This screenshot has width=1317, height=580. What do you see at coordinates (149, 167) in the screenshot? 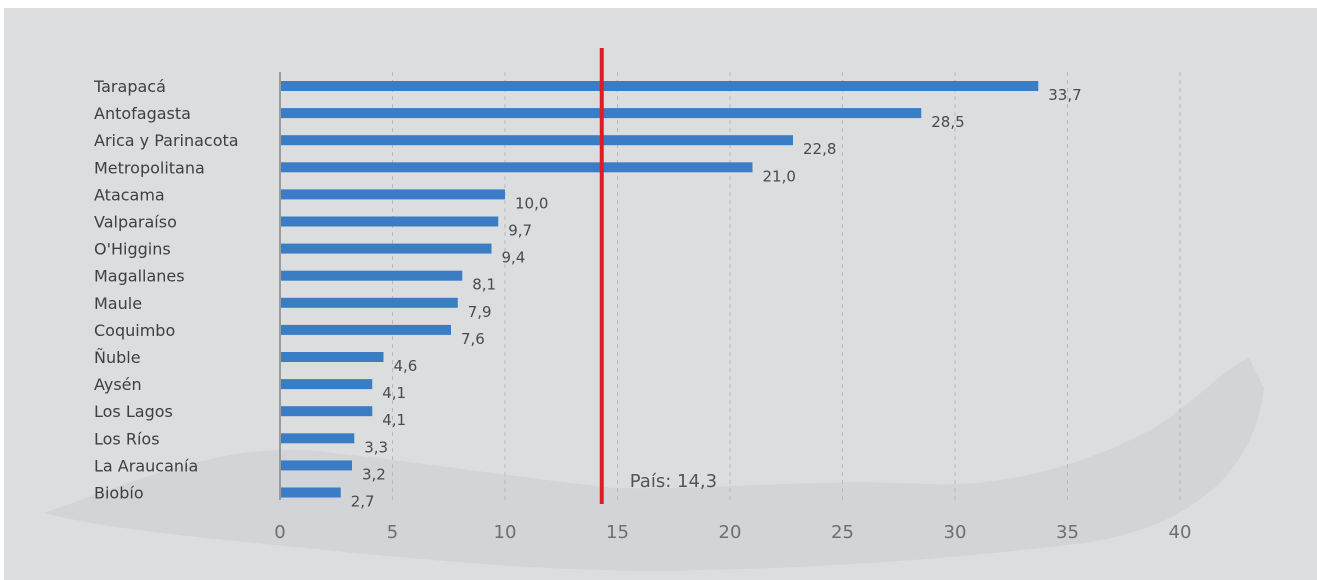
I see `category-label-3: Metropolitana` at bounding box center [149, 167].